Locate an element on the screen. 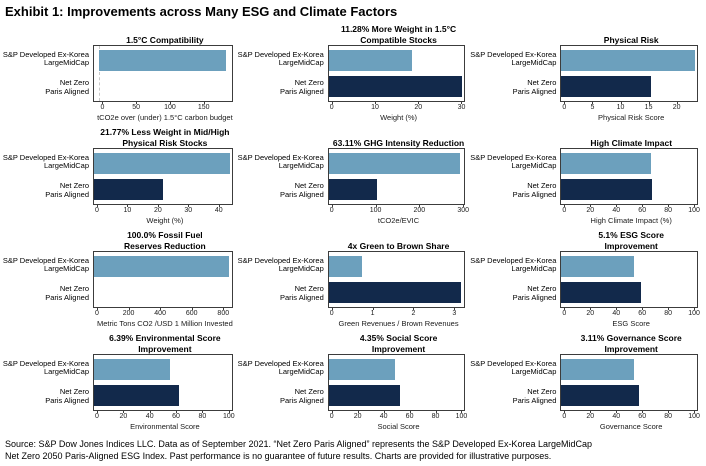 The image size is (706, 466). x-tick-label: 300 is located at coordinates (463, 210).